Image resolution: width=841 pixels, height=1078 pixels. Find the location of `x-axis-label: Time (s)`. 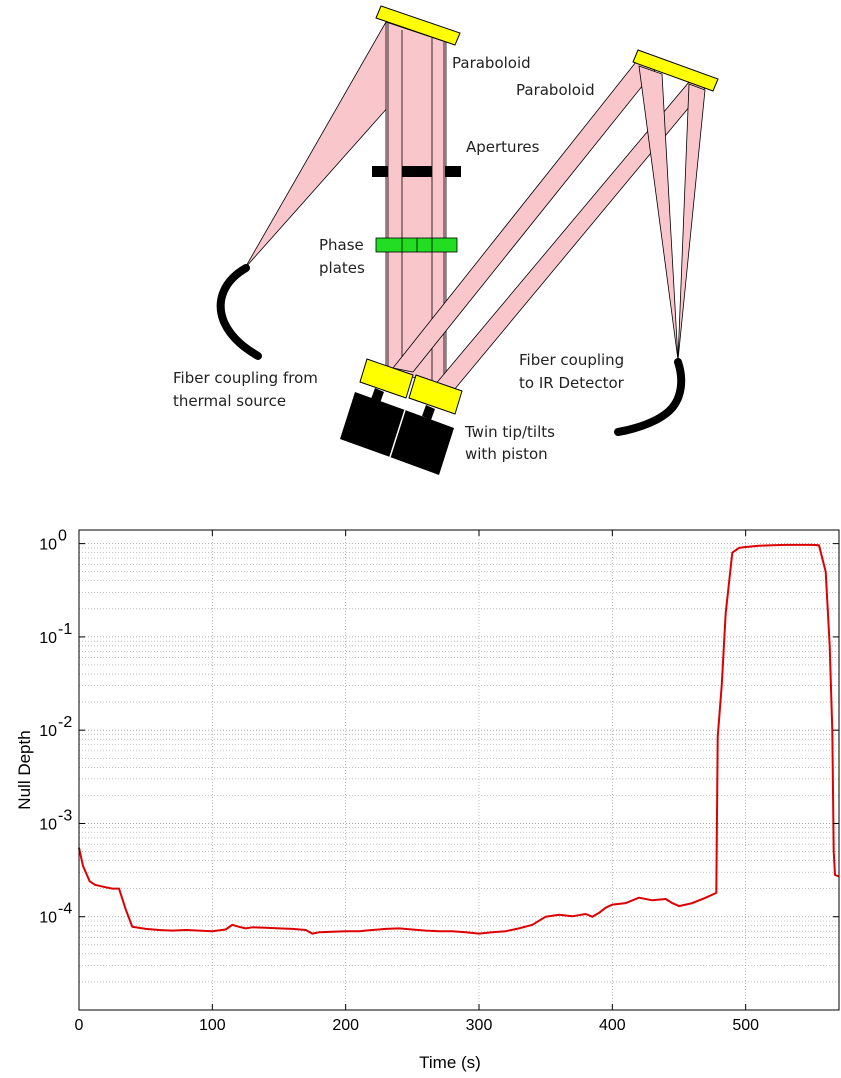

x-axis-label: Time (s) is located at coordinates (450, 1062).